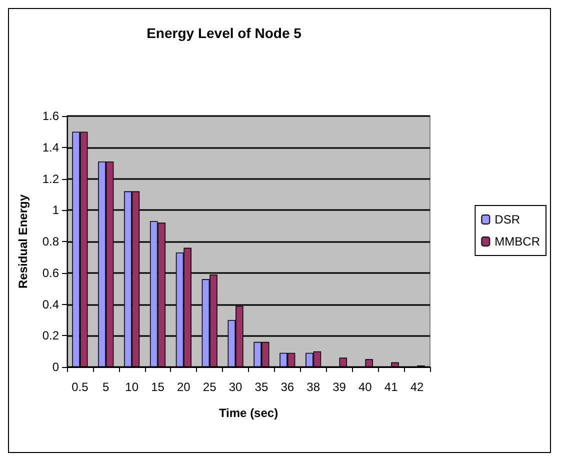 Image resolution: width=561 pixels, height=463 pixels. I want to click on chart-title: Energy Level of Node 5, so click(224, 33).